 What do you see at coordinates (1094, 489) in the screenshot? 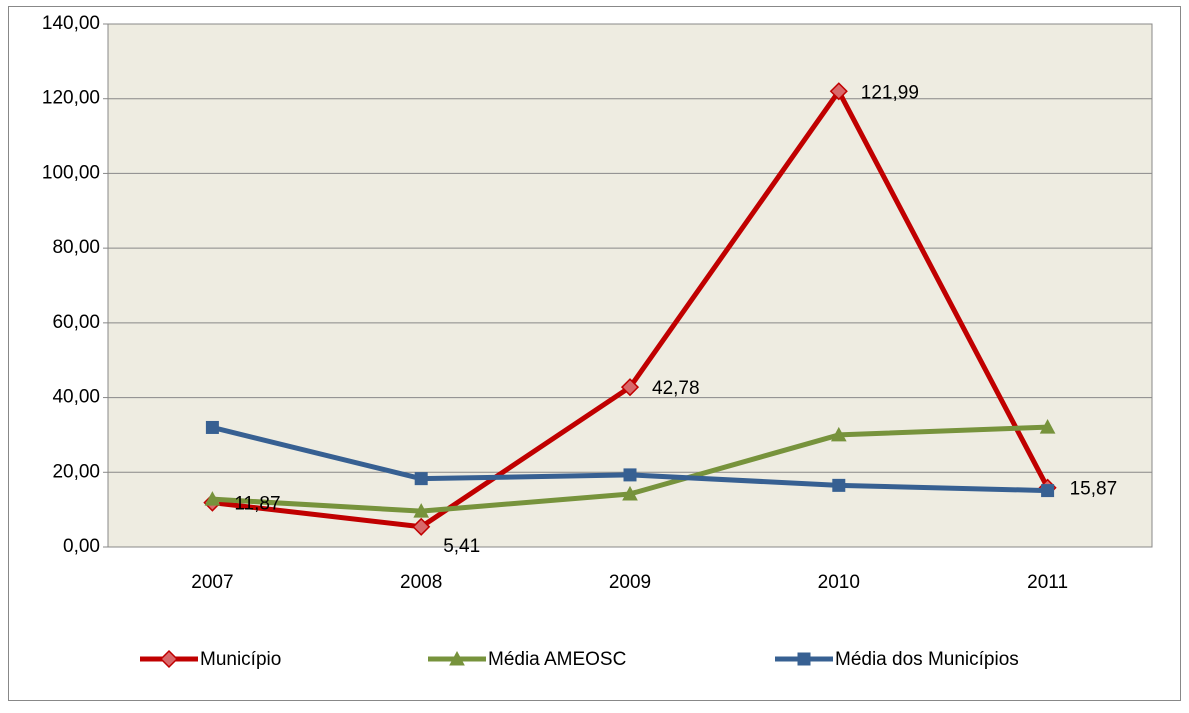
I see `data-label: 15,87` at bounding box center [1094, 489].